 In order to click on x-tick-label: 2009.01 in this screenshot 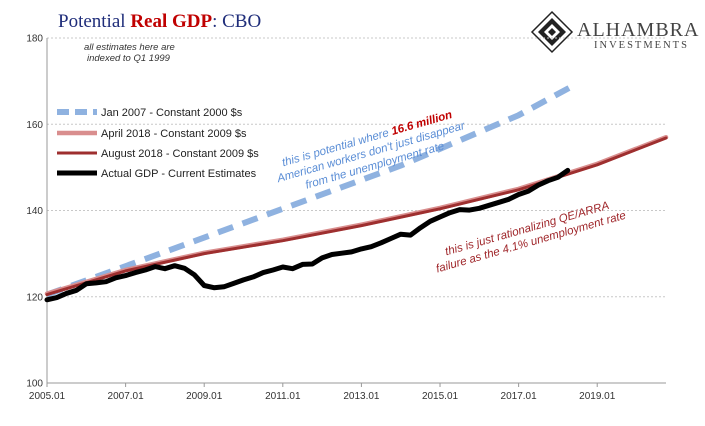, I will do `click(204, 396)`.